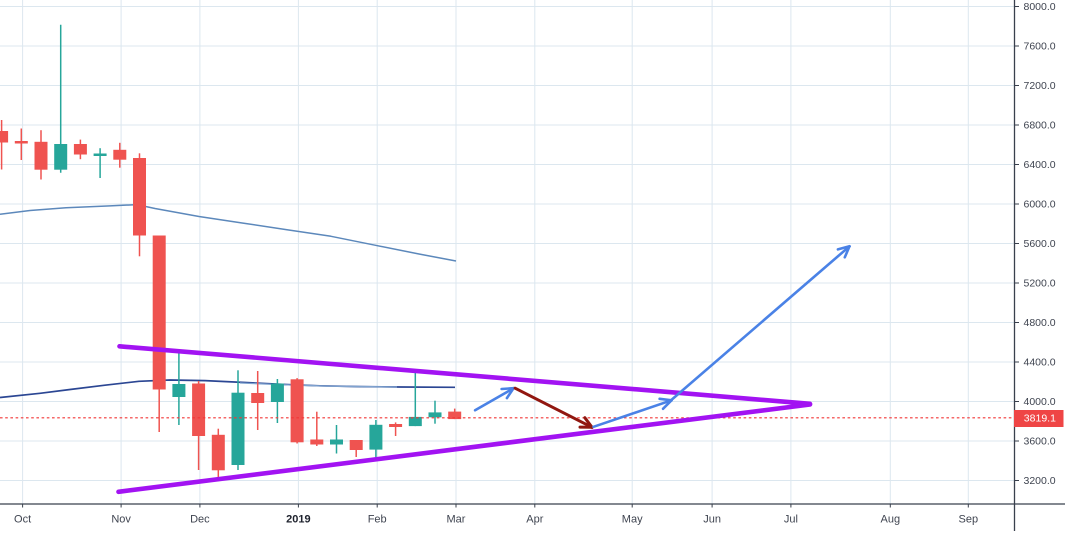 The height and width of the screenshot is (536, 1065). Describe the element at coordinates (298, 520) in the screenshot. I see `svg-text: 2019` at that location.